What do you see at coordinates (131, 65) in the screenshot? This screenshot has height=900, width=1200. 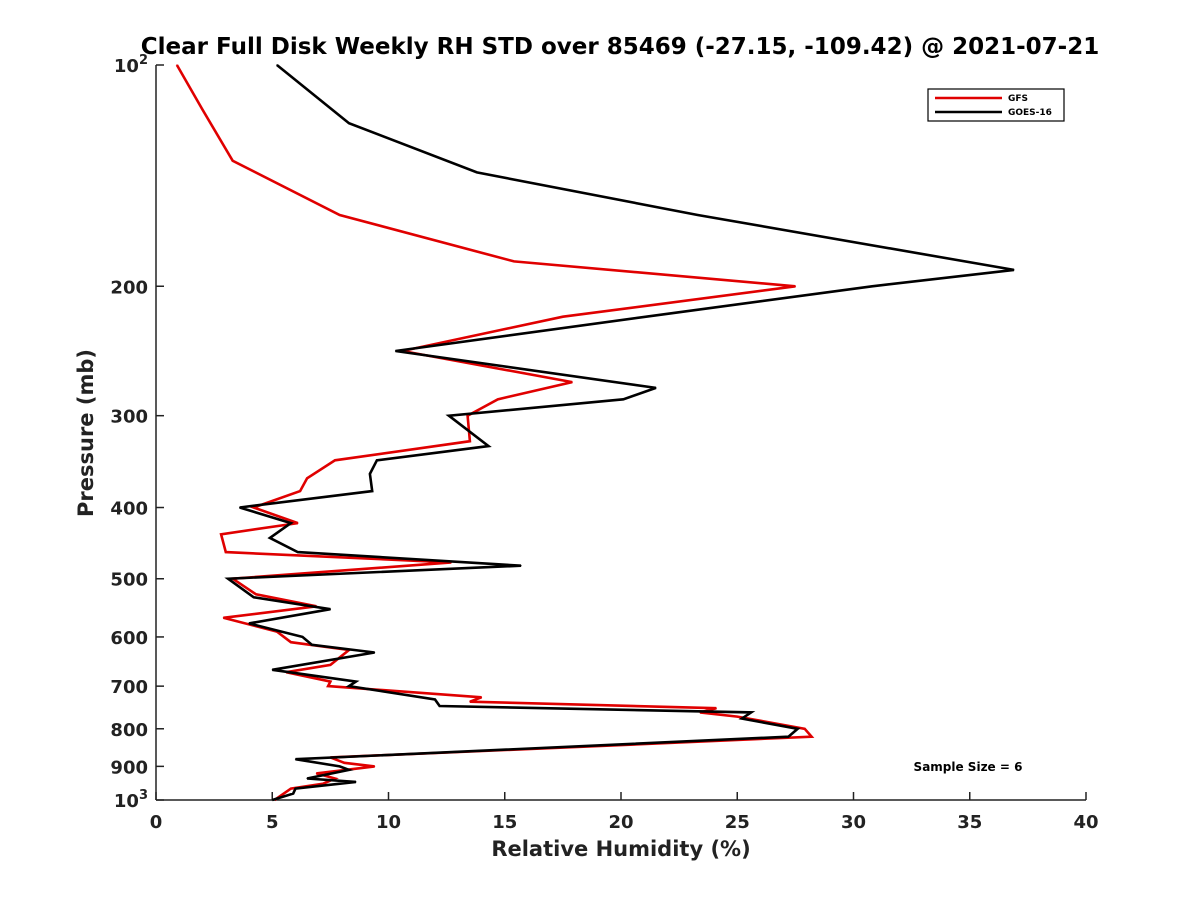 I see `y-tick-label: 10²` at bounding box center [131, 65].